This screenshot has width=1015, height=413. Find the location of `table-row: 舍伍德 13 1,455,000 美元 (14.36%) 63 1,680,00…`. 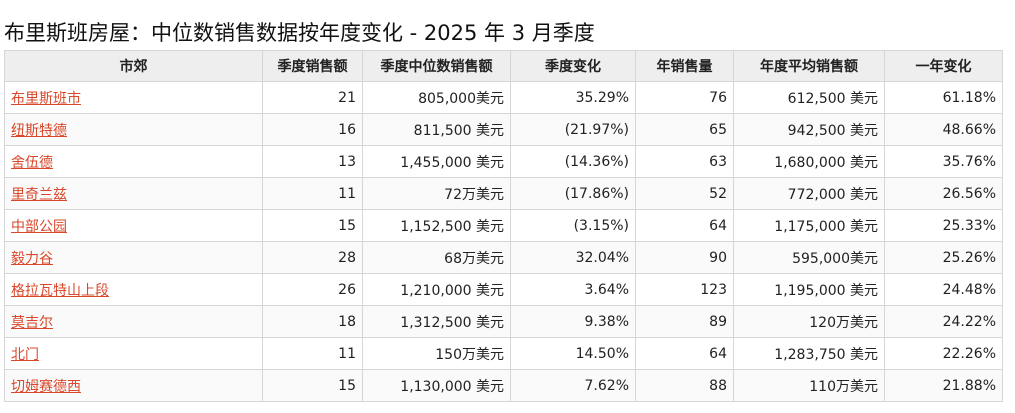

table-row: 舍伍德 13 1,455,000 美元 (14.36%) 63 1,680,00… is located at coordinates (503, 161).